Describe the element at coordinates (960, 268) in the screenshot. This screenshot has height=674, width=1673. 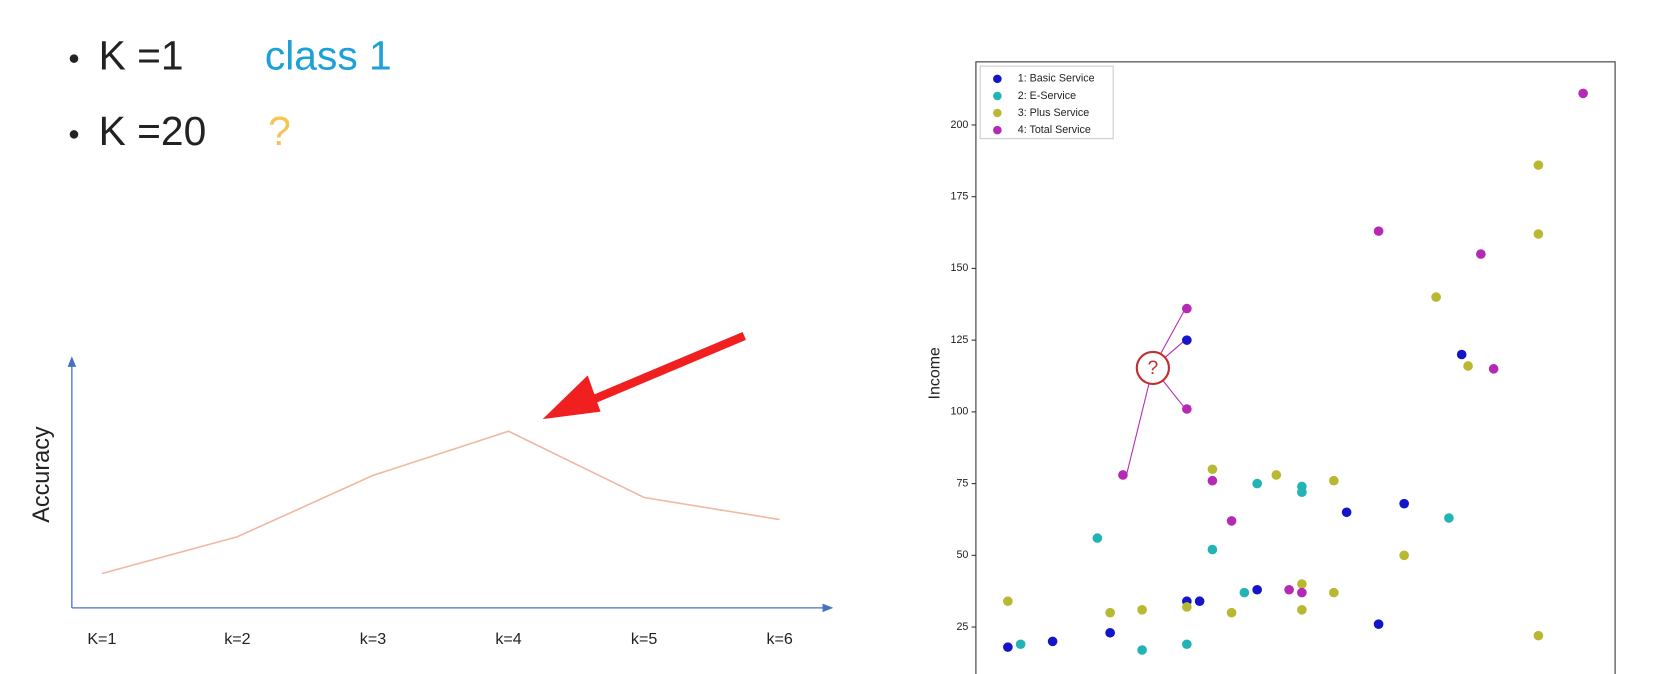
I see `y-tick-label: 150` at that location.